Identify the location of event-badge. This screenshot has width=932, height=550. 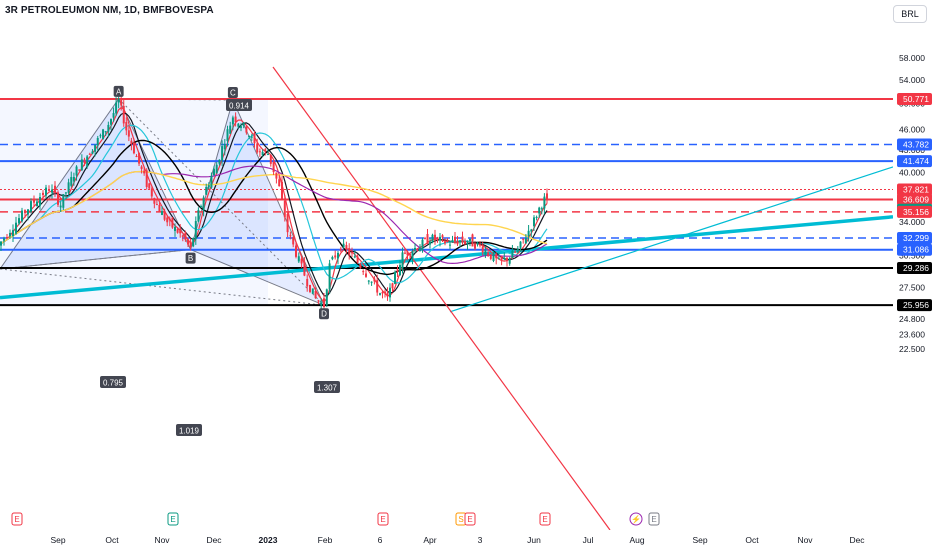
(654, 519).